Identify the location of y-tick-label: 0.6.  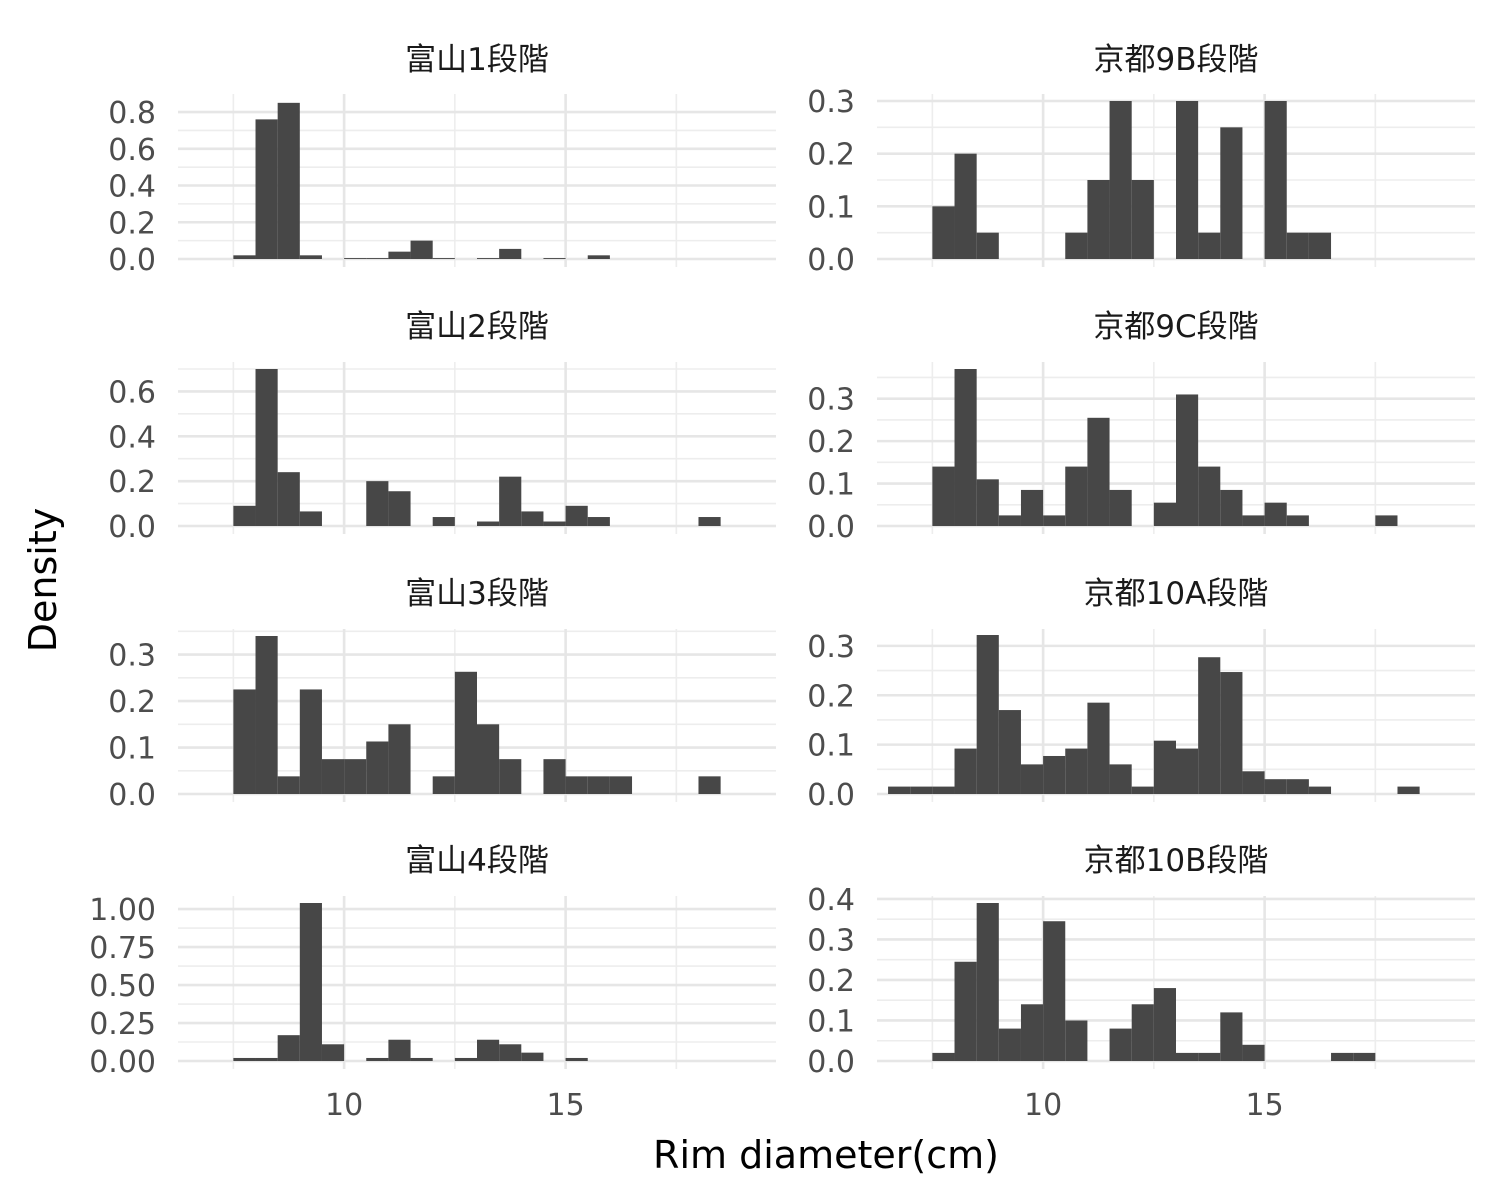
(132, 150).